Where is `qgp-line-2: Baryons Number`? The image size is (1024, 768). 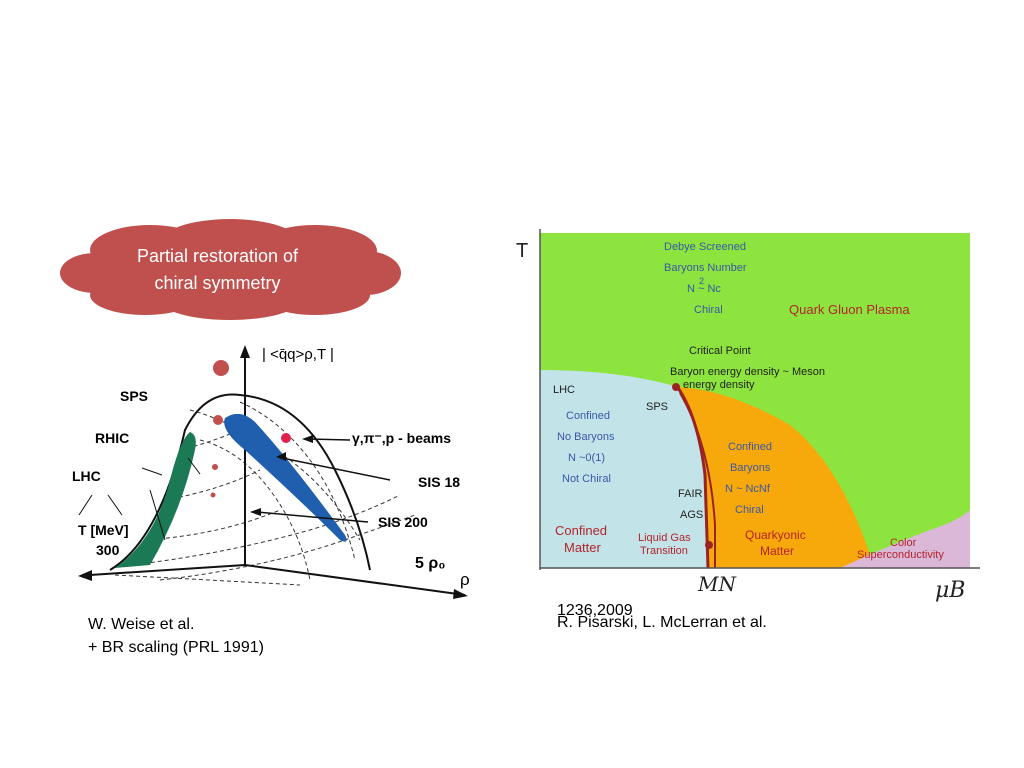 qgp-line-2: Baryons Number is located at coordinates (705, 268).